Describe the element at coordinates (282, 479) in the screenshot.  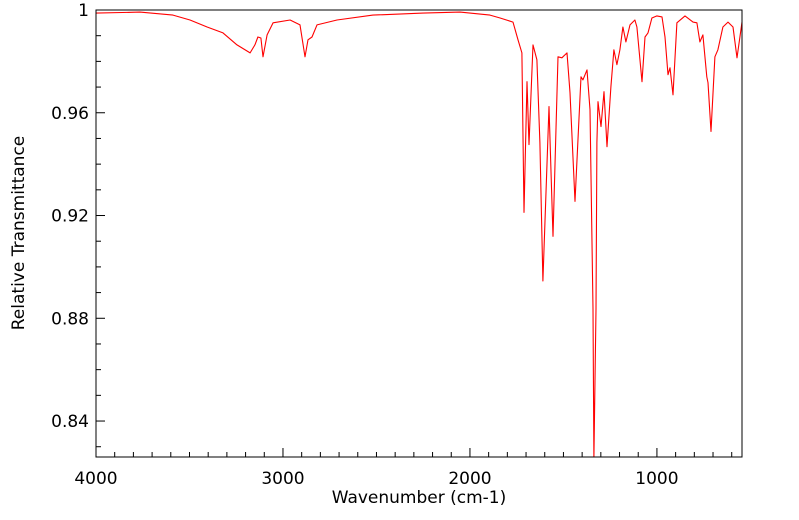
I see `x-tick-label: 3000` at that location.